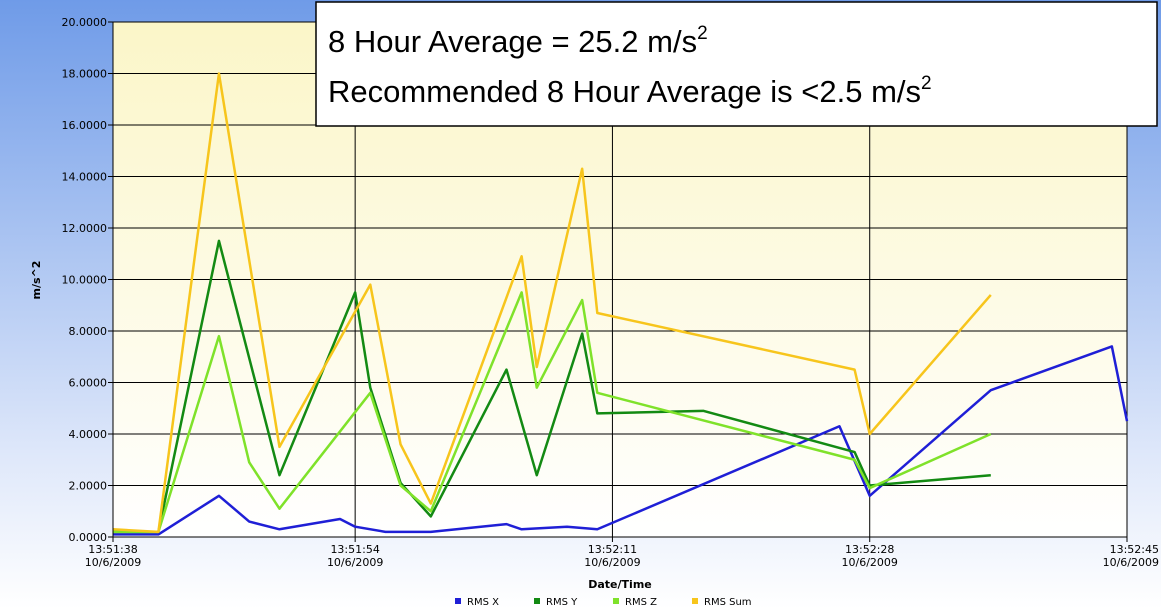 This screenshot has width=1161, height=609. What do you see at coordinates (612, 549) in the screenshot?
I see `x-tick-label: 13:52:11` at bounding box center [612, 549].